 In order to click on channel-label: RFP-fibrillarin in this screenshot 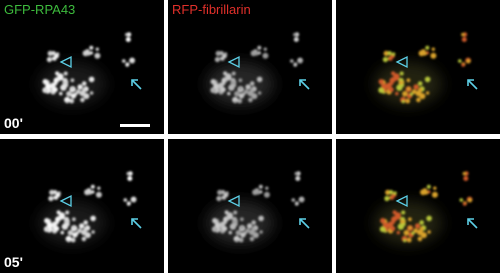, I will do `click(211, 9)`.